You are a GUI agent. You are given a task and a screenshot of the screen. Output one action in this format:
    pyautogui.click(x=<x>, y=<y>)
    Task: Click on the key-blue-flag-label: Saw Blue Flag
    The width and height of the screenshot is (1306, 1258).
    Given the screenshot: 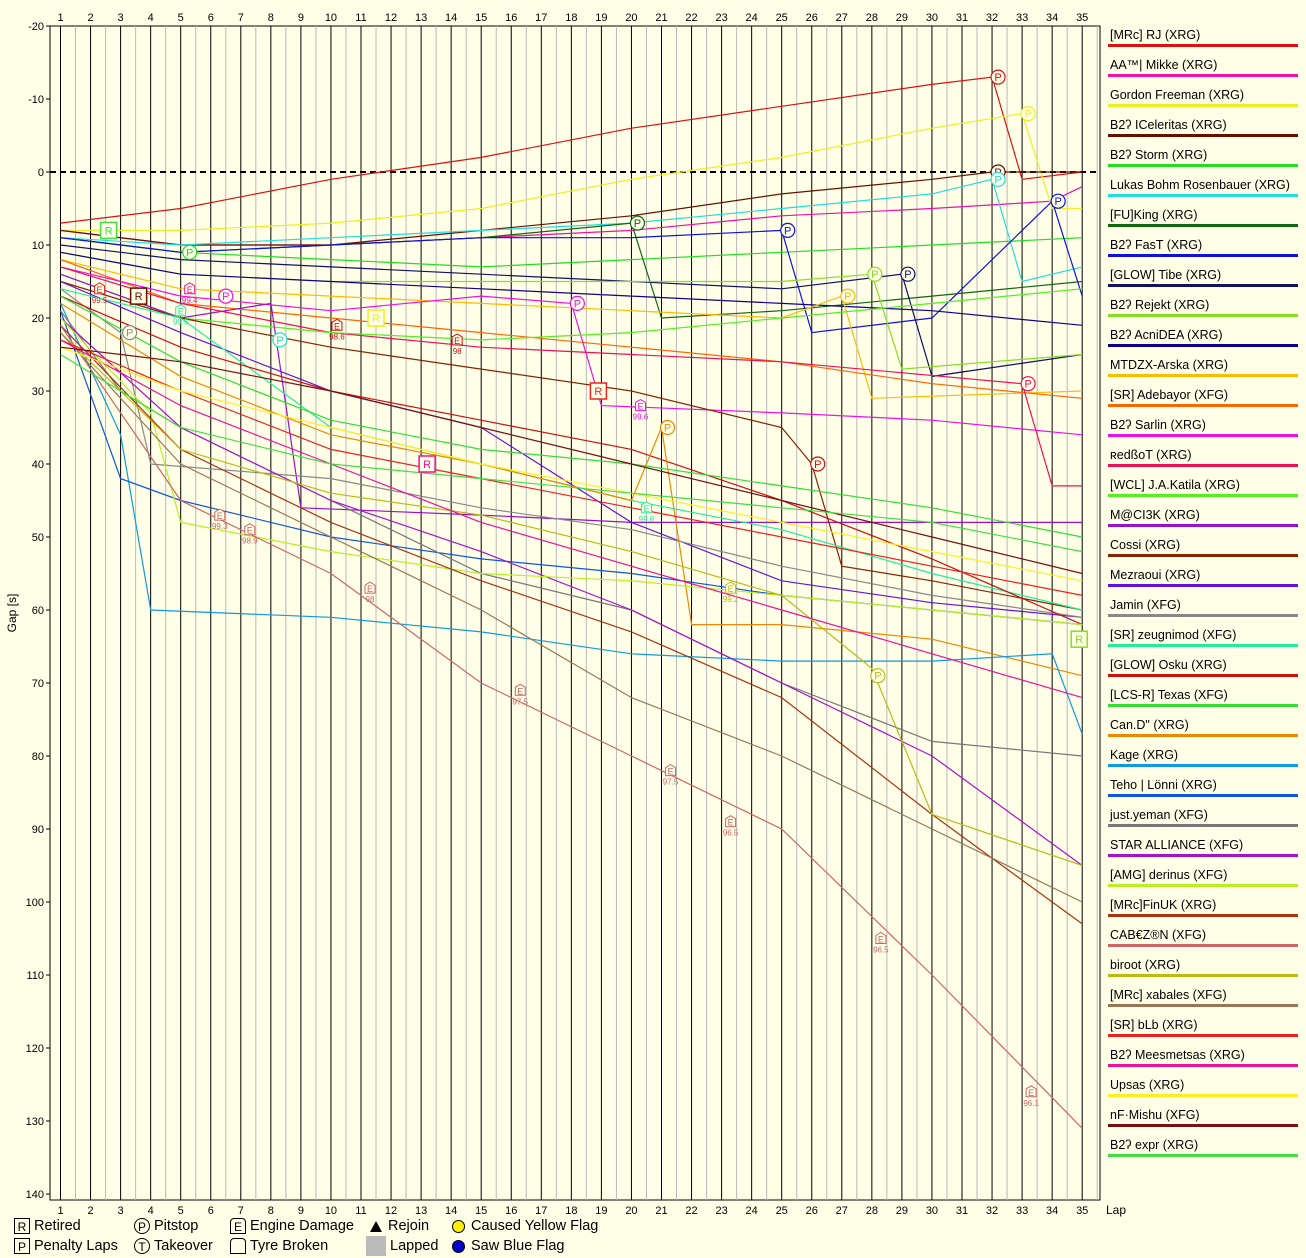 What is the action you would take?
    pyautogui.click(x=518, y=1246)
    